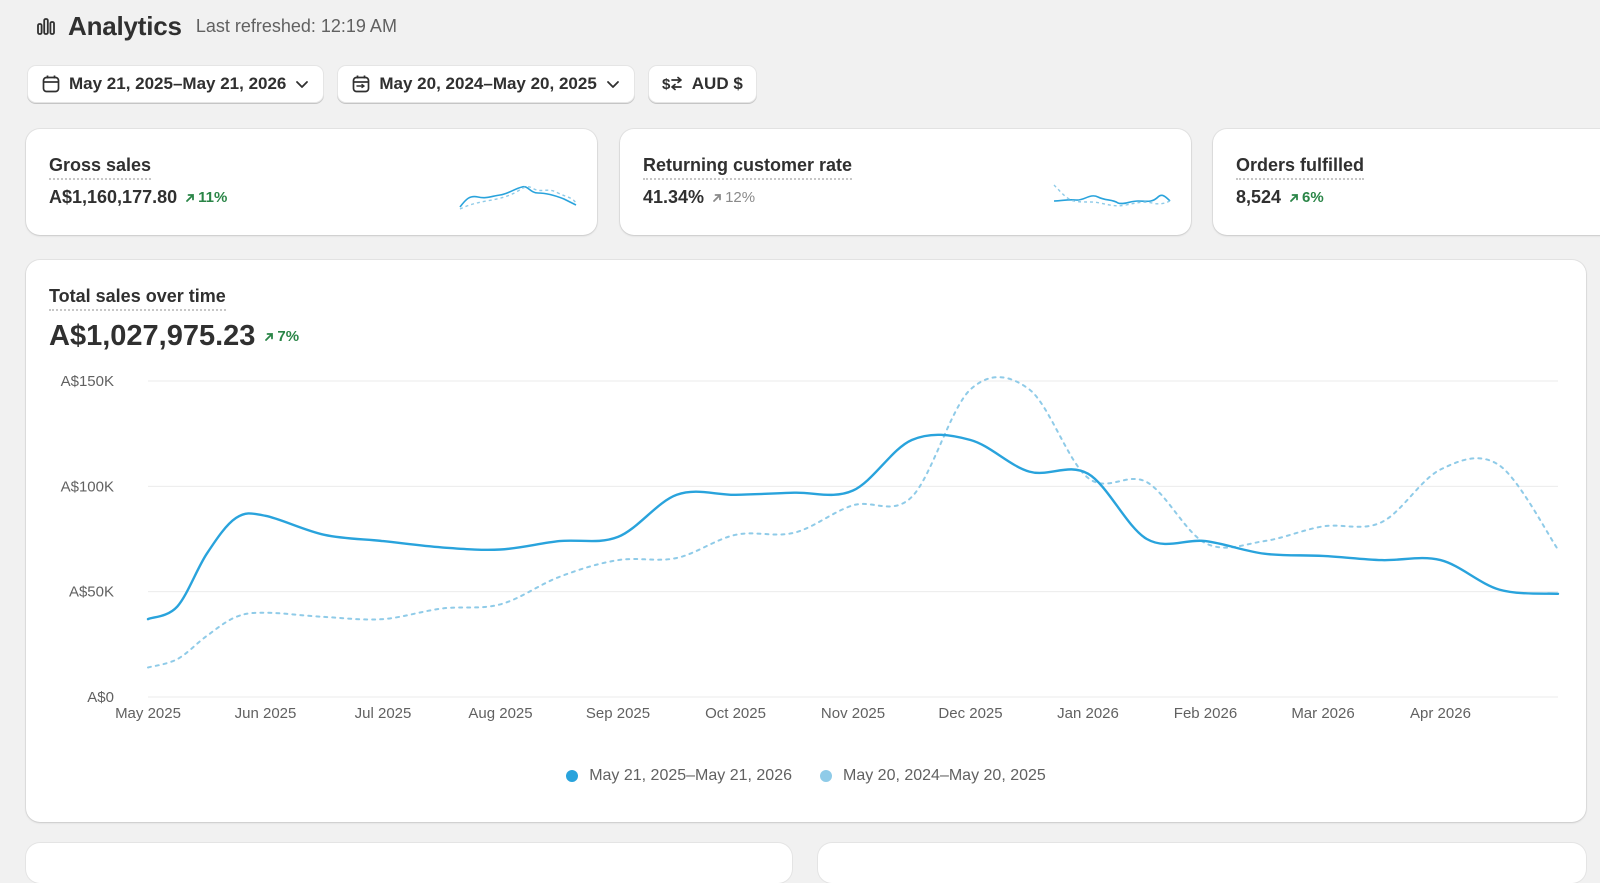 The image size is (1600, 883). Describe the element at coordinates (970, 713) in the screenshot. I see `x-tick-label: Dec 2025` at that location.